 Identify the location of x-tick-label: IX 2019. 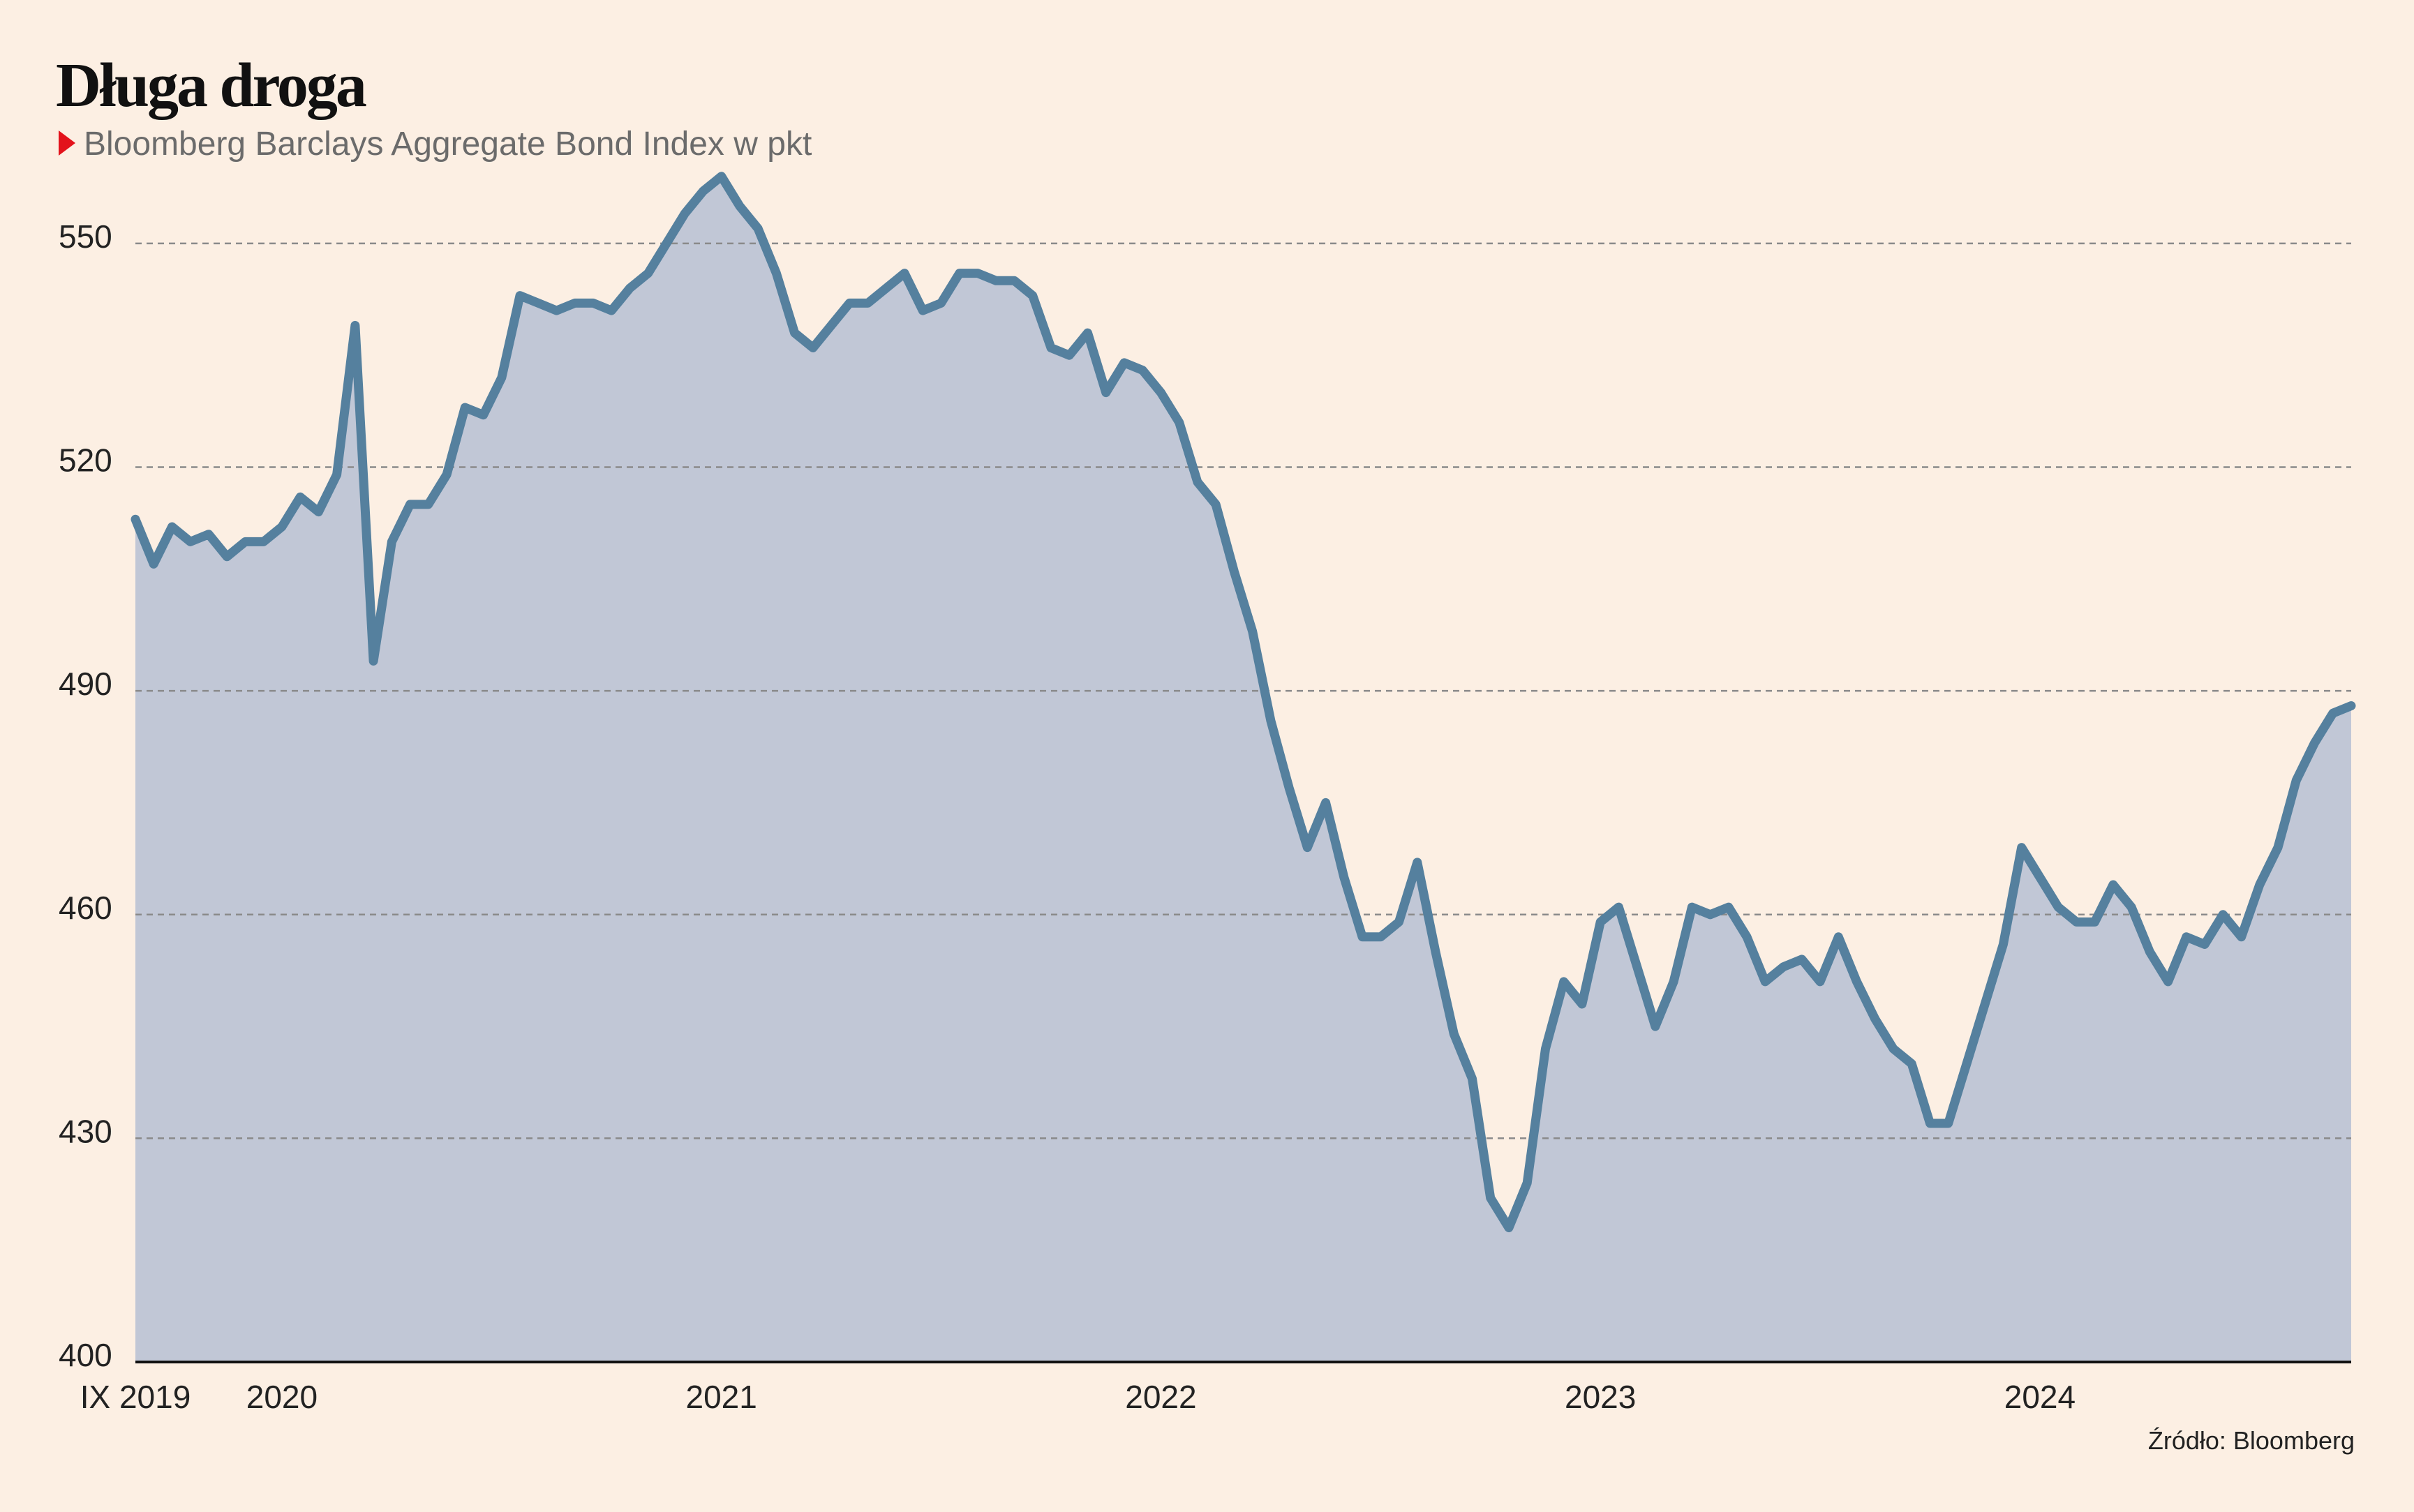
(135, 1397).